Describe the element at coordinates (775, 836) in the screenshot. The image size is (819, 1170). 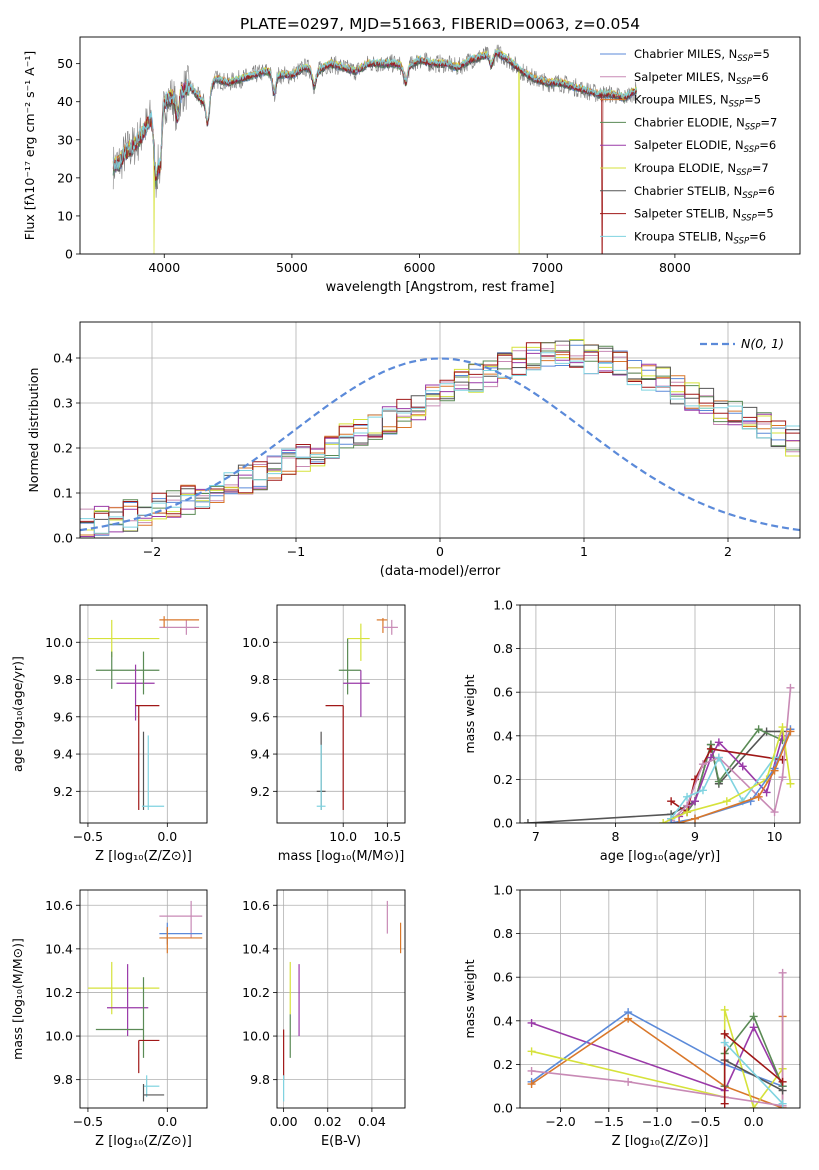
I see `x-tick-label: 10` at that location.